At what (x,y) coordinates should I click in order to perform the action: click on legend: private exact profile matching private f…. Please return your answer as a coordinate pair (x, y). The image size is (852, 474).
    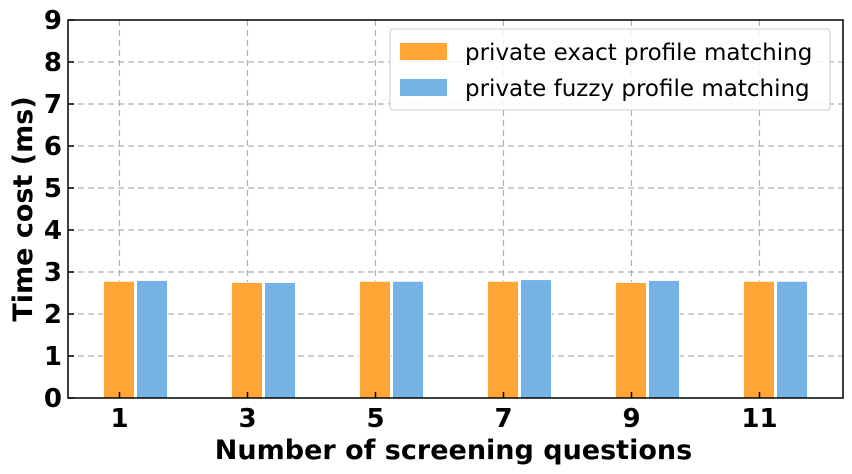
    Looking at the image, I should click on (610, 69).